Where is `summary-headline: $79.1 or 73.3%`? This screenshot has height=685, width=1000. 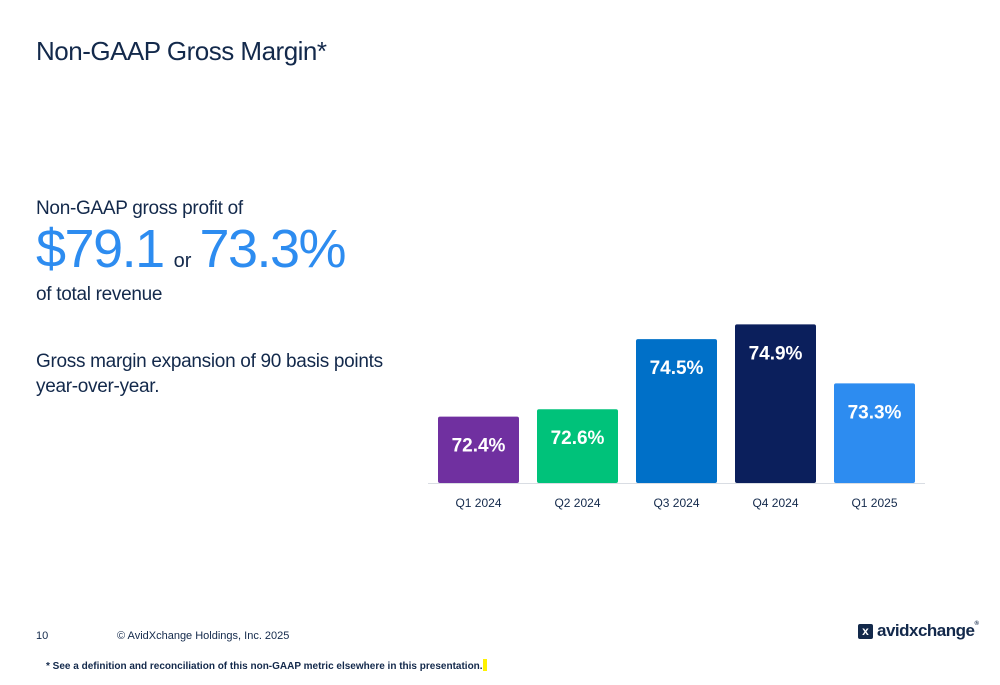 summary-headline: $79.1 or 73.3% is located at coordinates (226, 249).